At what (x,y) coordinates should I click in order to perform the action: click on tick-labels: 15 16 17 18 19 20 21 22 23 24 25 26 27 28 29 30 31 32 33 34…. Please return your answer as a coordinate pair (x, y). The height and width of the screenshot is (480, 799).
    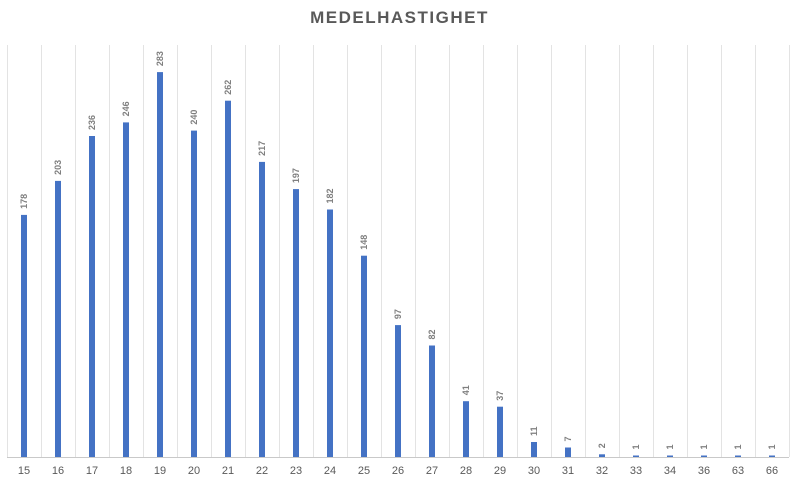
    Looking at the image, I should click on (398, 471).